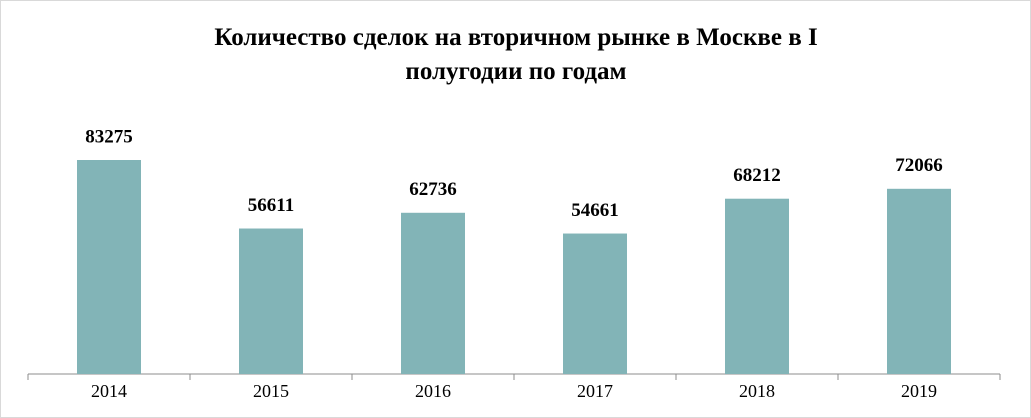 The image size is (1031, 418). I want to click on x-tick-label: 2016, so click(433, 391).